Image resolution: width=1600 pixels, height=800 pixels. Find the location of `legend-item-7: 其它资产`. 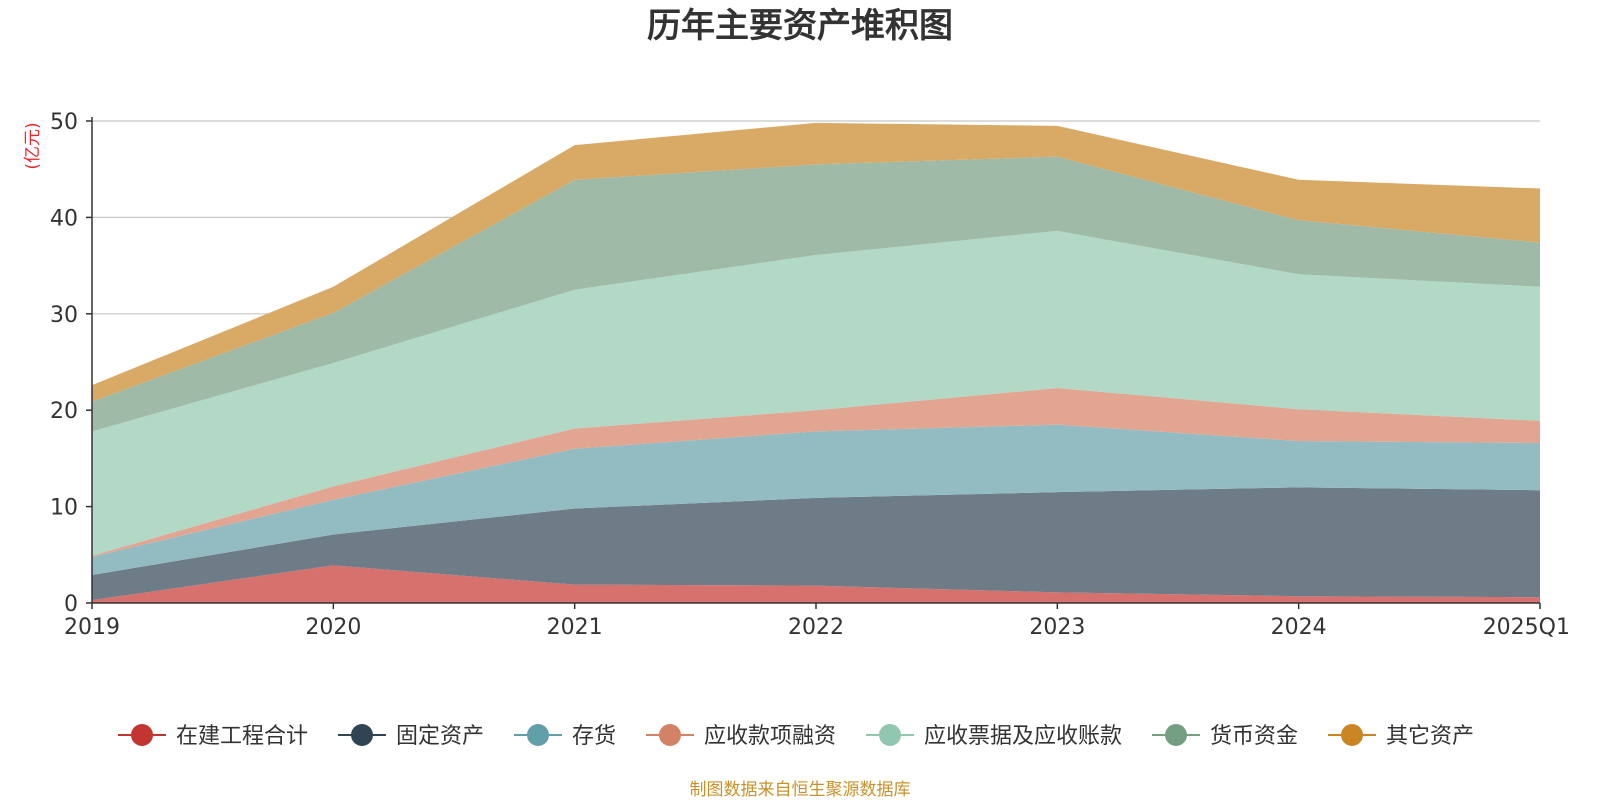

legend-item-7: 其它资产 is located at coordinates (1401, 736).